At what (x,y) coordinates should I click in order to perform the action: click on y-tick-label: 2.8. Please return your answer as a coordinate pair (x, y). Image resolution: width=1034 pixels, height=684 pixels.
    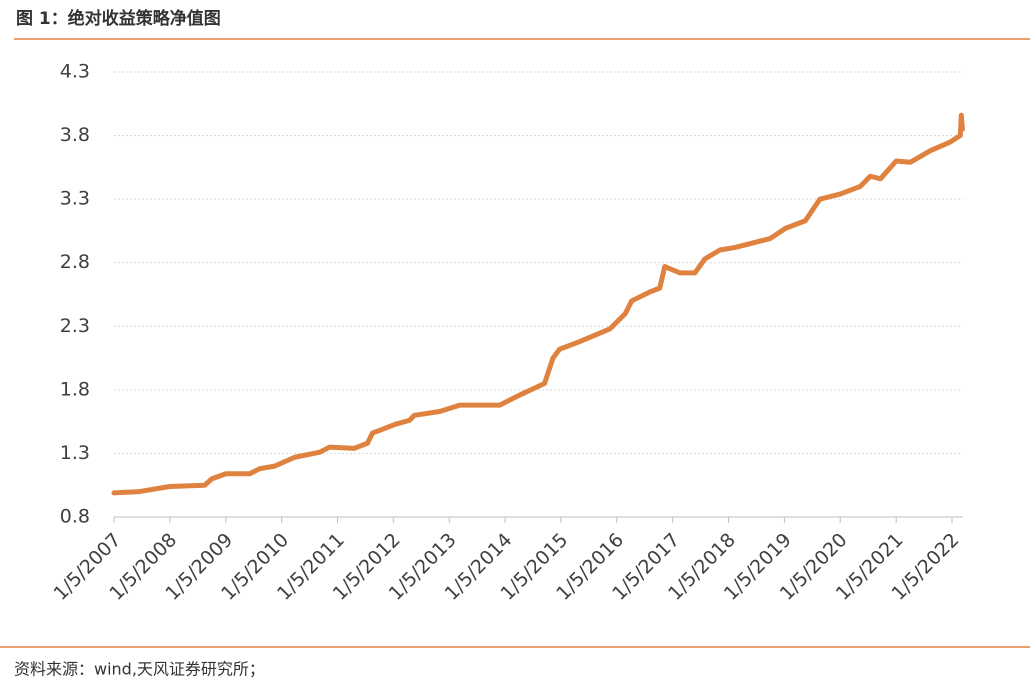
    Looking at the image, I should click on (75, 262).